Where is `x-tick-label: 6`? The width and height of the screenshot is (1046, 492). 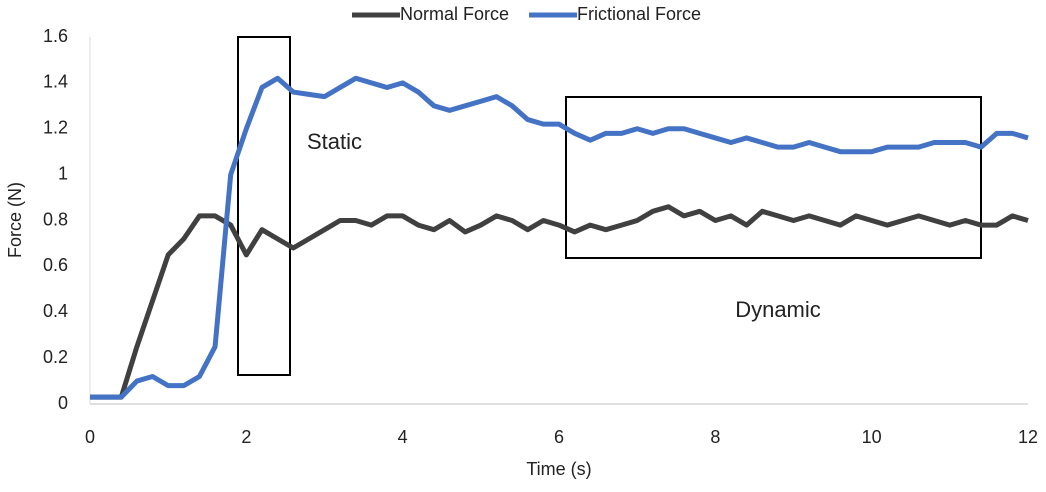
x-tick-label: 6 is located at coordinates (559, 437).